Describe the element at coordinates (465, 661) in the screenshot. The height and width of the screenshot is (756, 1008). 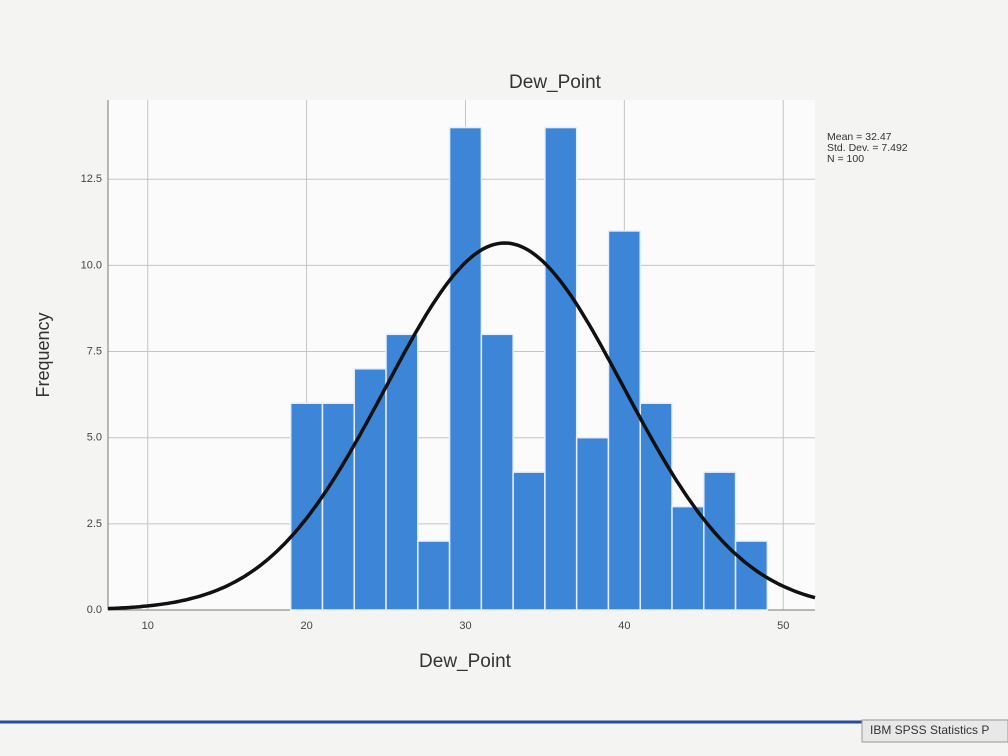
I see `x-axis-label: Dew_Point` at that location.